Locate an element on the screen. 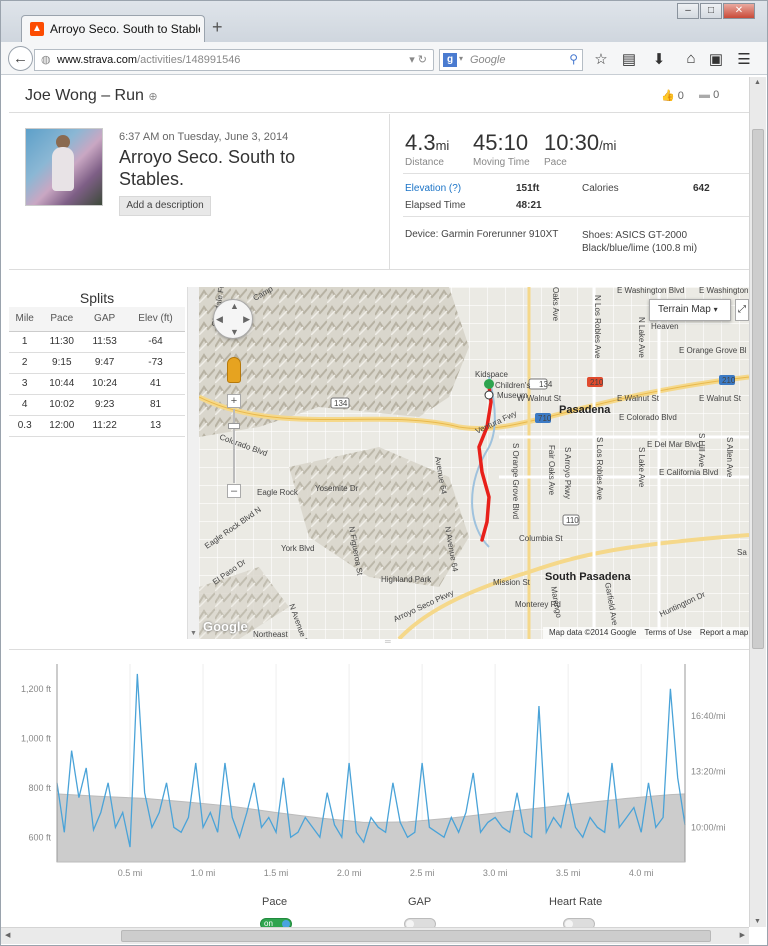 This screenshot has height=946, width=768. report-map-link: Report a map is located at coordinates (724, 632).